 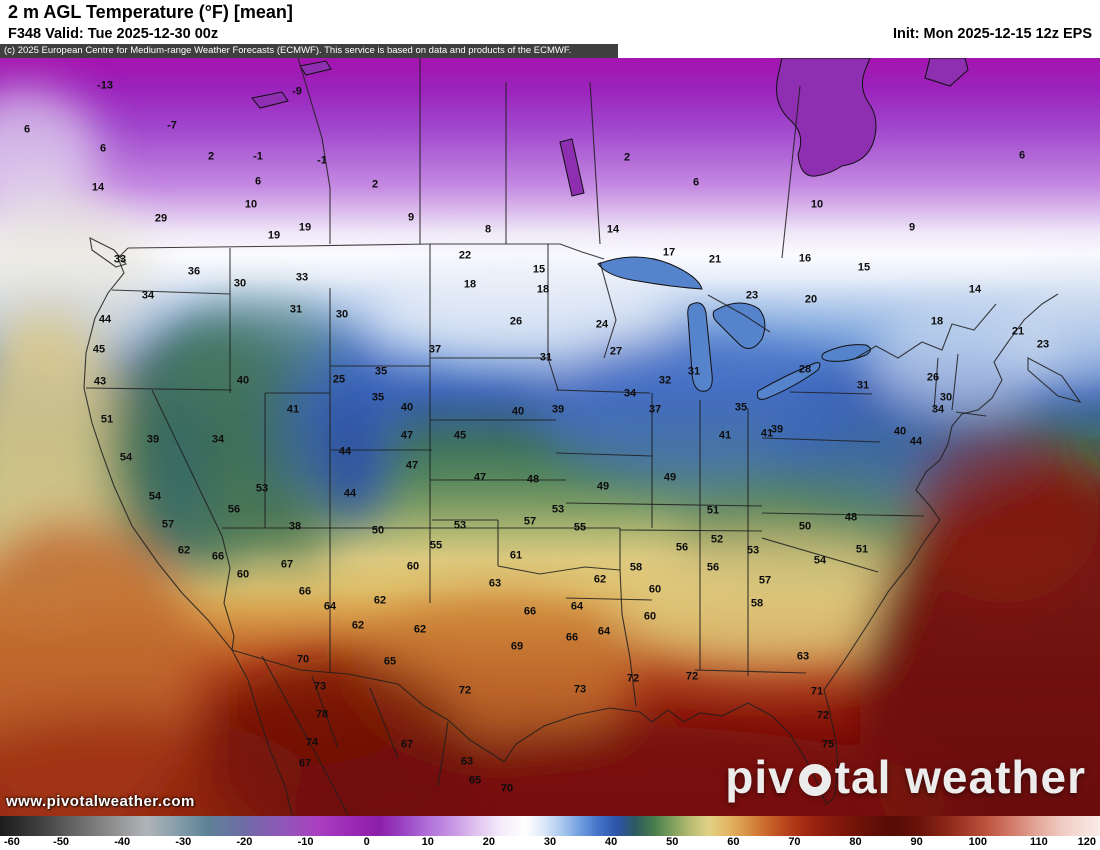 What do you see at coordinates (12, 842) in the screenshot?
I see `colorbar-tick: -60` at bounding box center [12, 842].